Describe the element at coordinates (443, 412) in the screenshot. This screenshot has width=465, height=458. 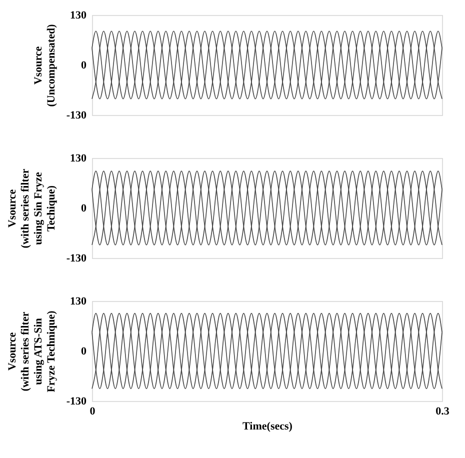
I see `x-tick-label: 0.3` at that location.